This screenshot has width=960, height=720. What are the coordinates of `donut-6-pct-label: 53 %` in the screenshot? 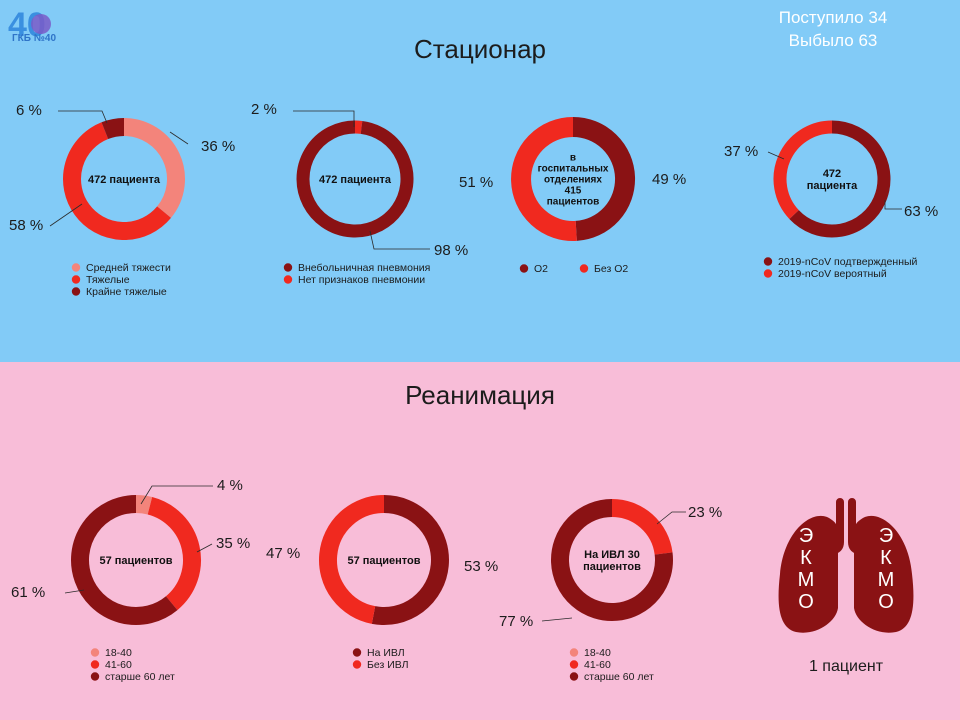 It's located at (481, 566).